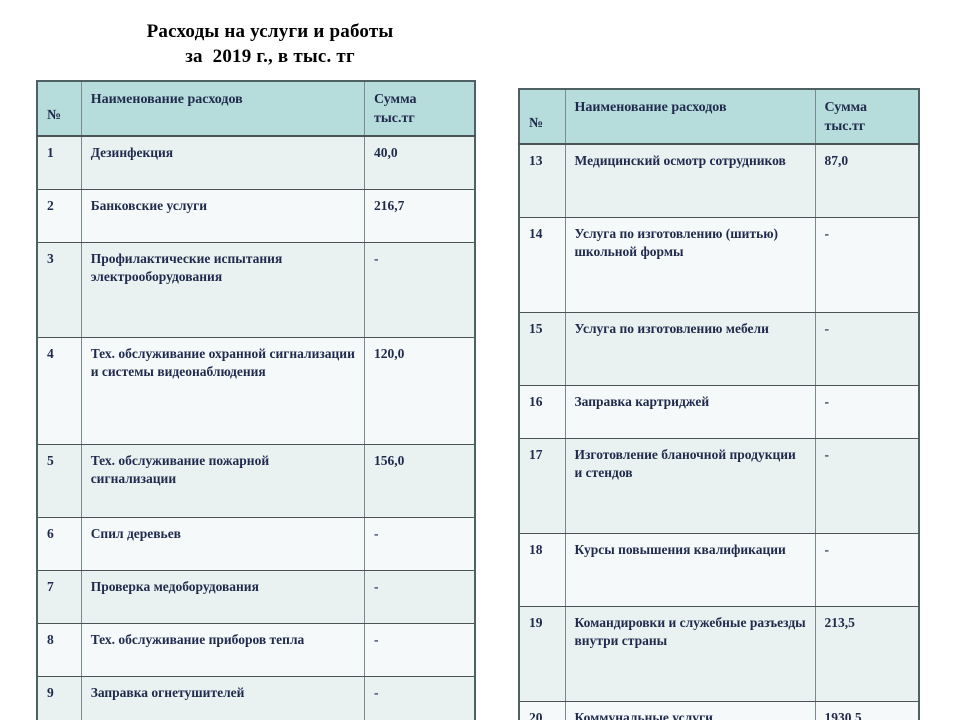 This screenshot has height=720, width=960. Describe the element at coordinates (222, 163) in the screenshot. I see `cell-name: Дезинфекция` at that location.